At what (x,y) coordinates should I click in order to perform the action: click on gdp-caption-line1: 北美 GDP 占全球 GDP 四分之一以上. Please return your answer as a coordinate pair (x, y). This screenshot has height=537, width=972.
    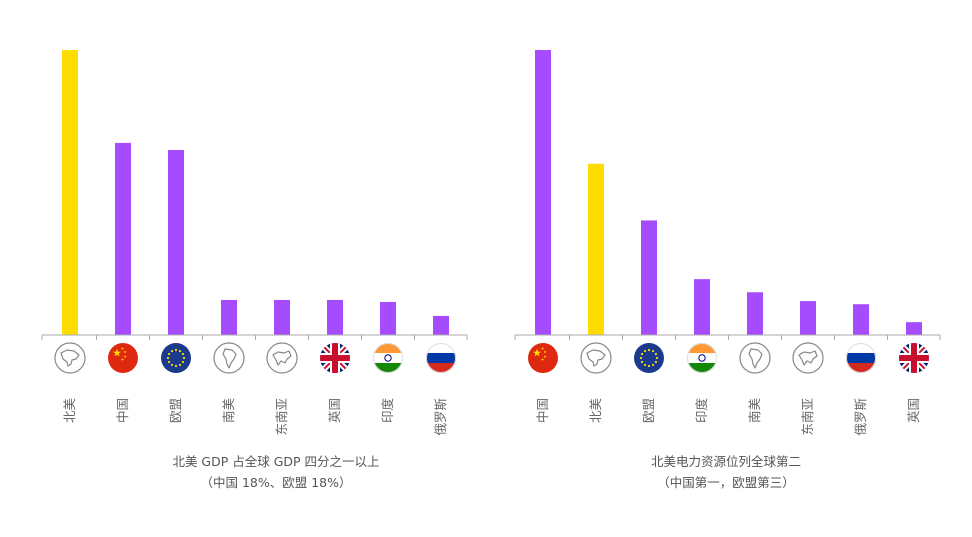
    Looking at the image, I should click on (275, 461).